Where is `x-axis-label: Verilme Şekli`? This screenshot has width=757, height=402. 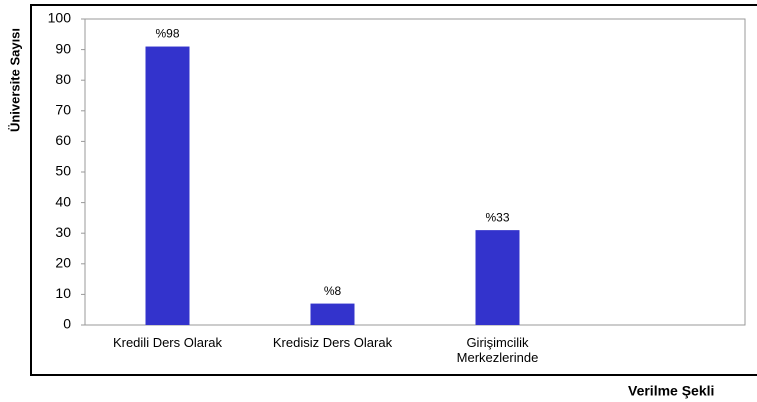
x-axis-label: Verilme Şekli is located at coordinates (671, 391).